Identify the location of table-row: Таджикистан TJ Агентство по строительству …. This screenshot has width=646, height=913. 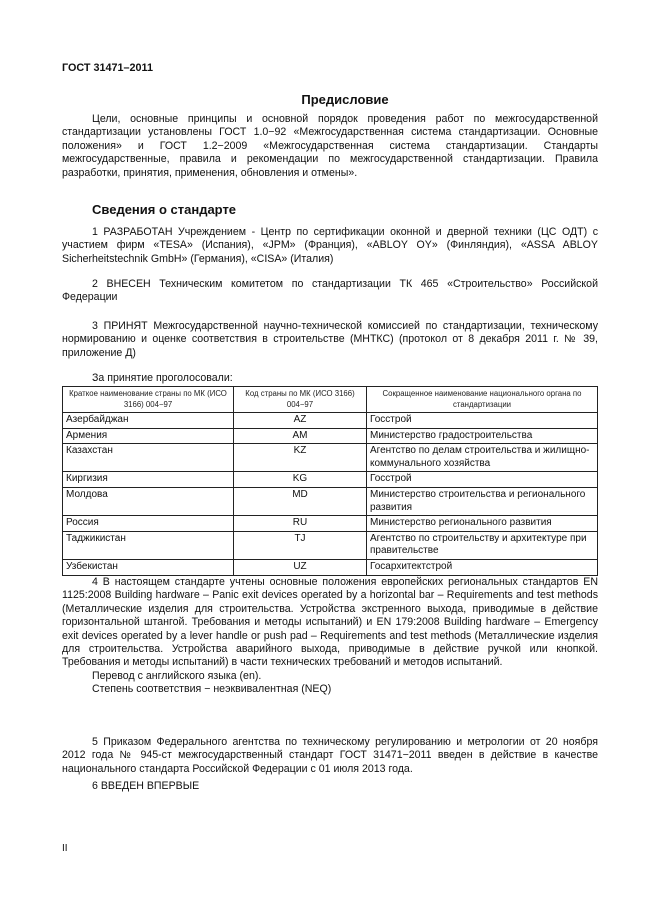
(330, 545).